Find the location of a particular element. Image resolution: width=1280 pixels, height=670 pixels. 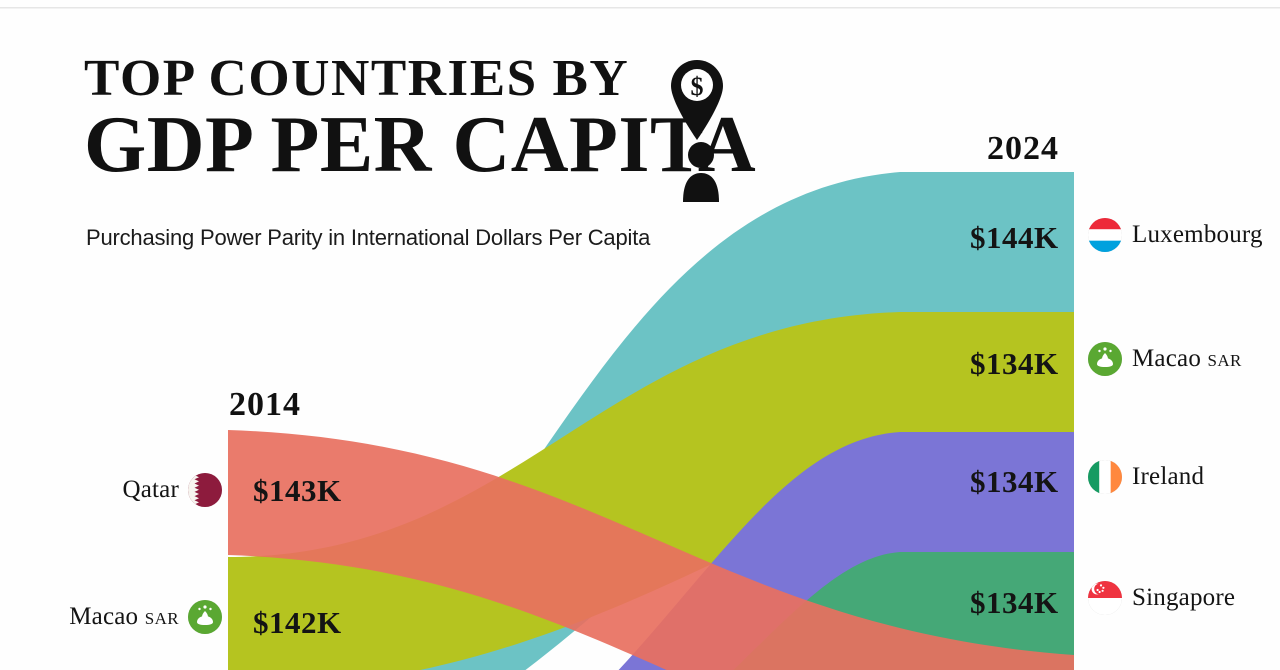

luxembourg-flag-icon is located at coordinates (1105, 235).